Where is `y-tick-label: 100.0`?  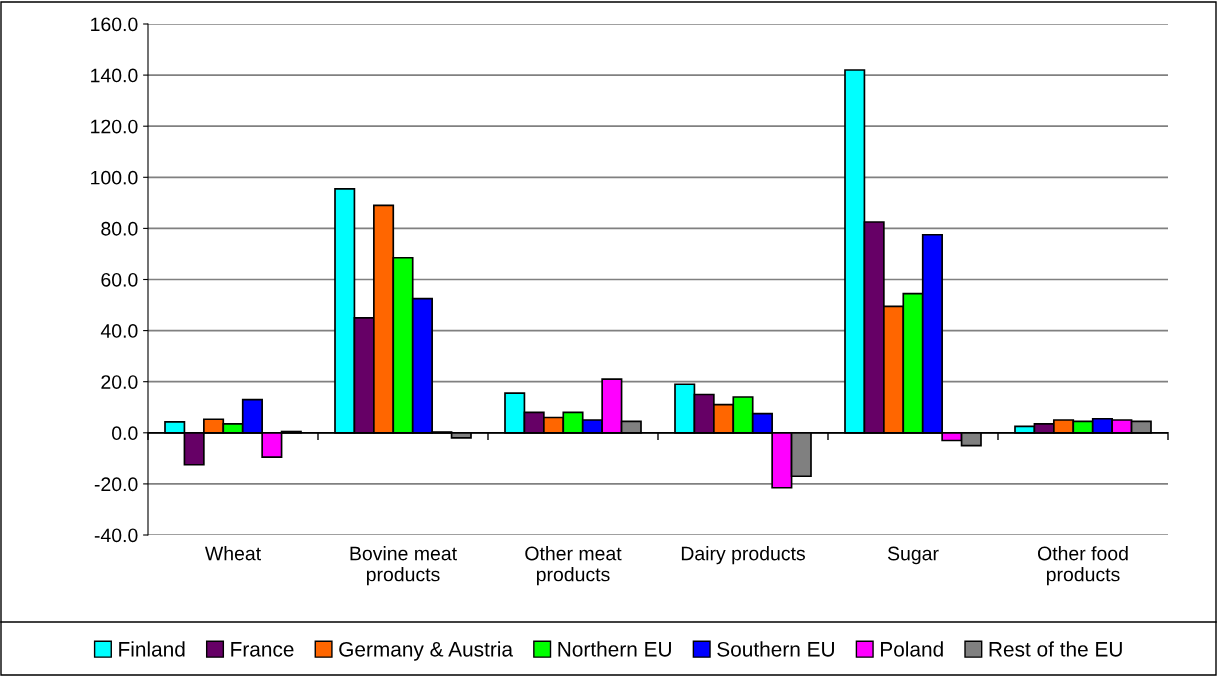
y-tick-label: 100.0 is located at coordinates (114, 177).